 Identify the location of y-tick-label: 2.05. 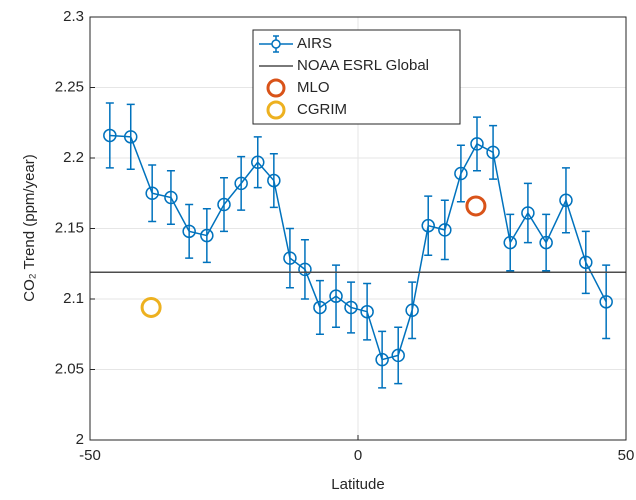
(69, 368).